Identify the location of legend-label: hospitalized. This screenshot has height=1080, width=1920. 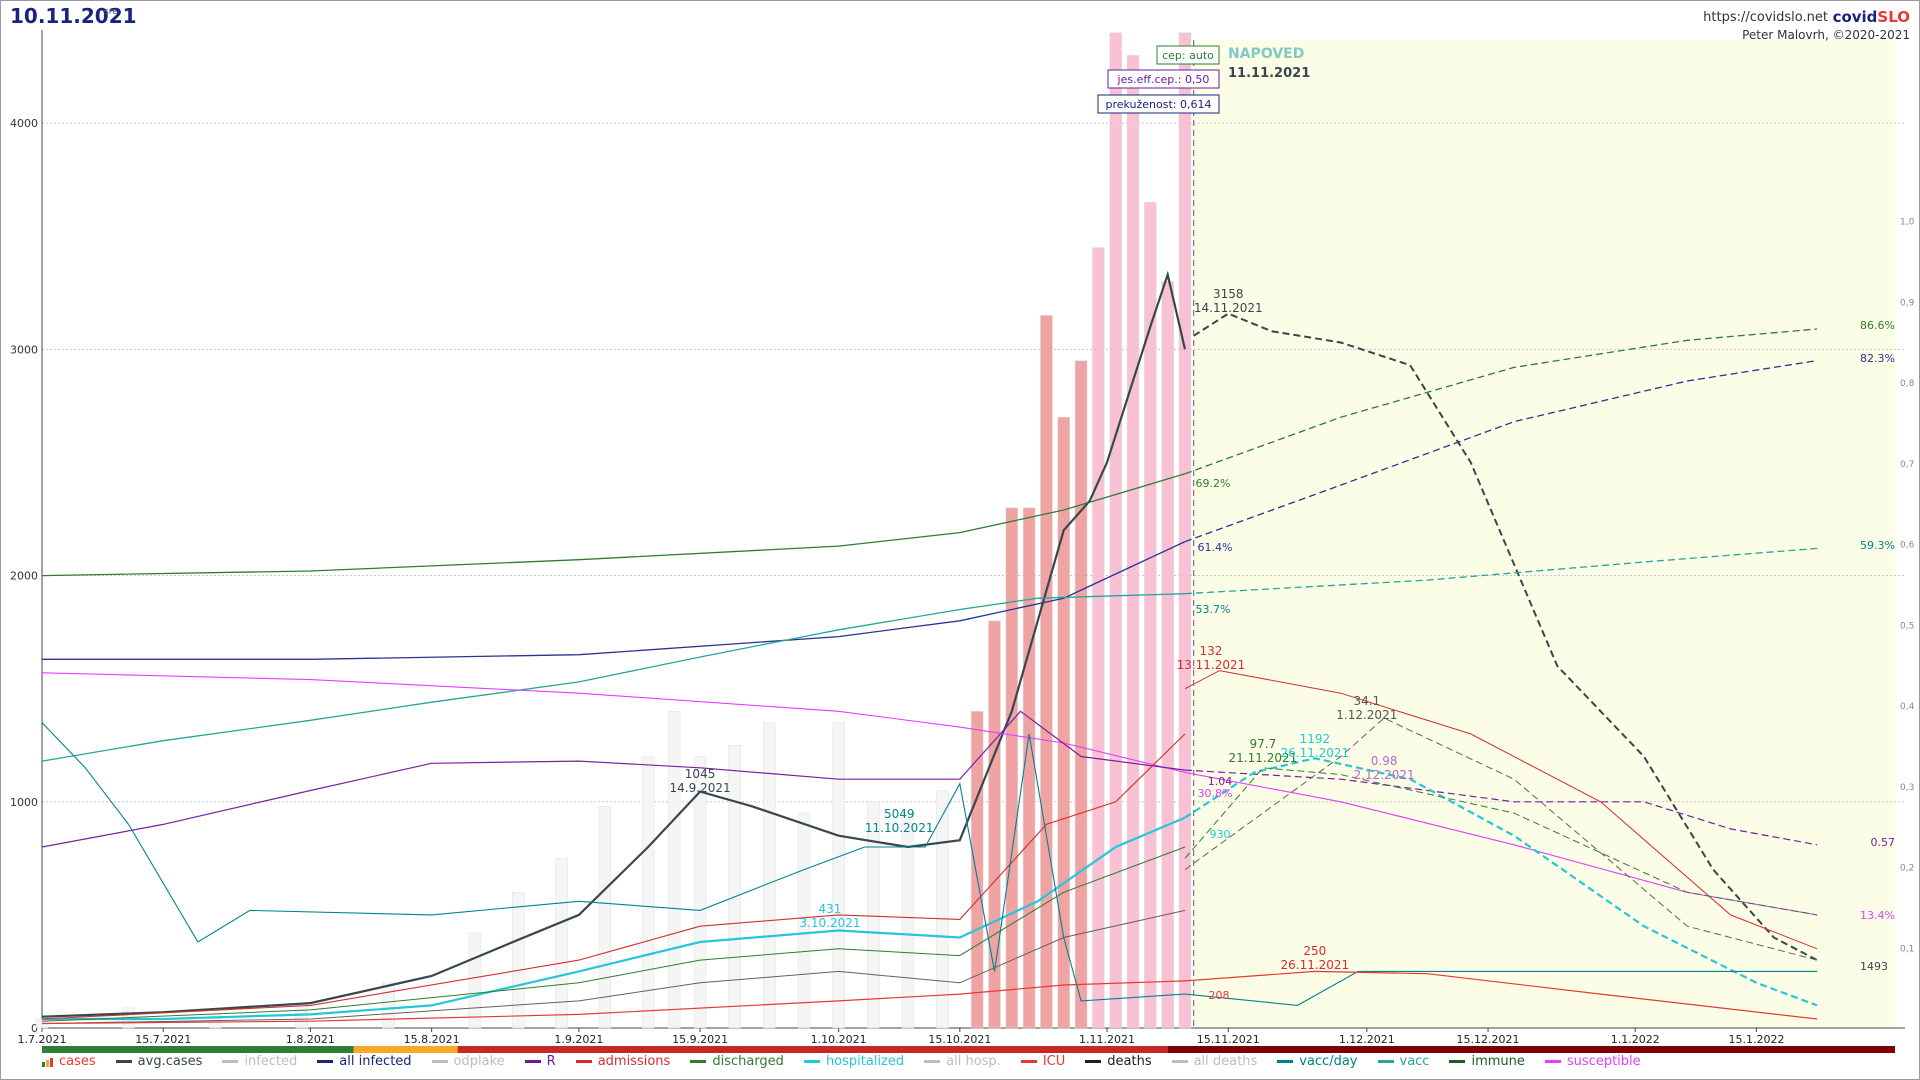
(865, 1061).